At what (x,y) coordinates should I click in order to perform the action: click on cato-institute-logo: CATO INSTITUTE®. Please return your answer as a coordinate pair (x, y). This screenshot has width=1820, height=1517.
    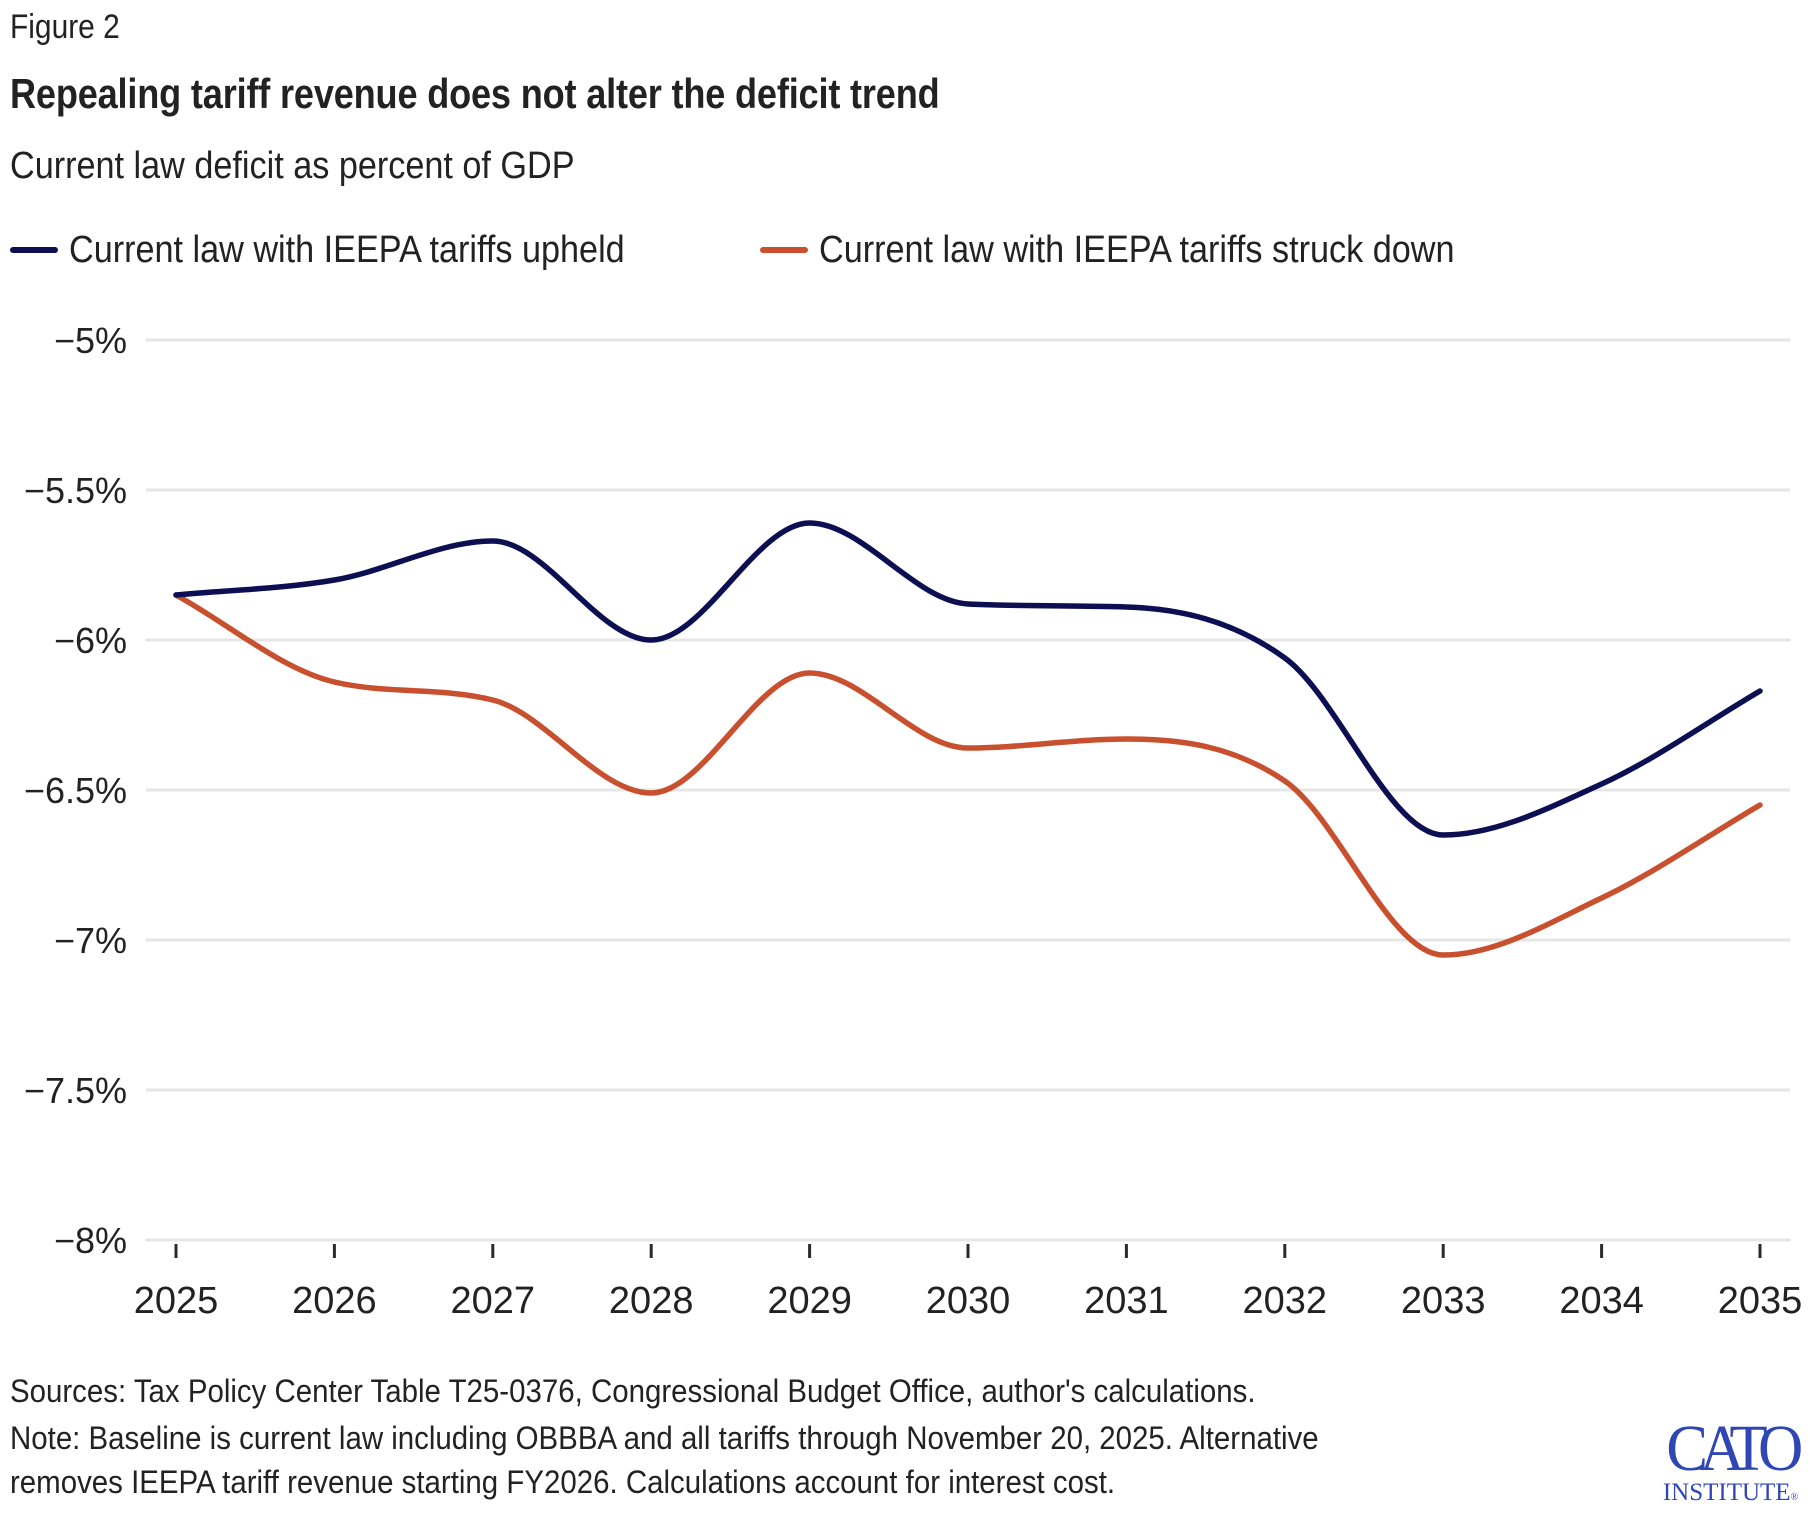
    Looking at the image, I should click on (1730, 1461).